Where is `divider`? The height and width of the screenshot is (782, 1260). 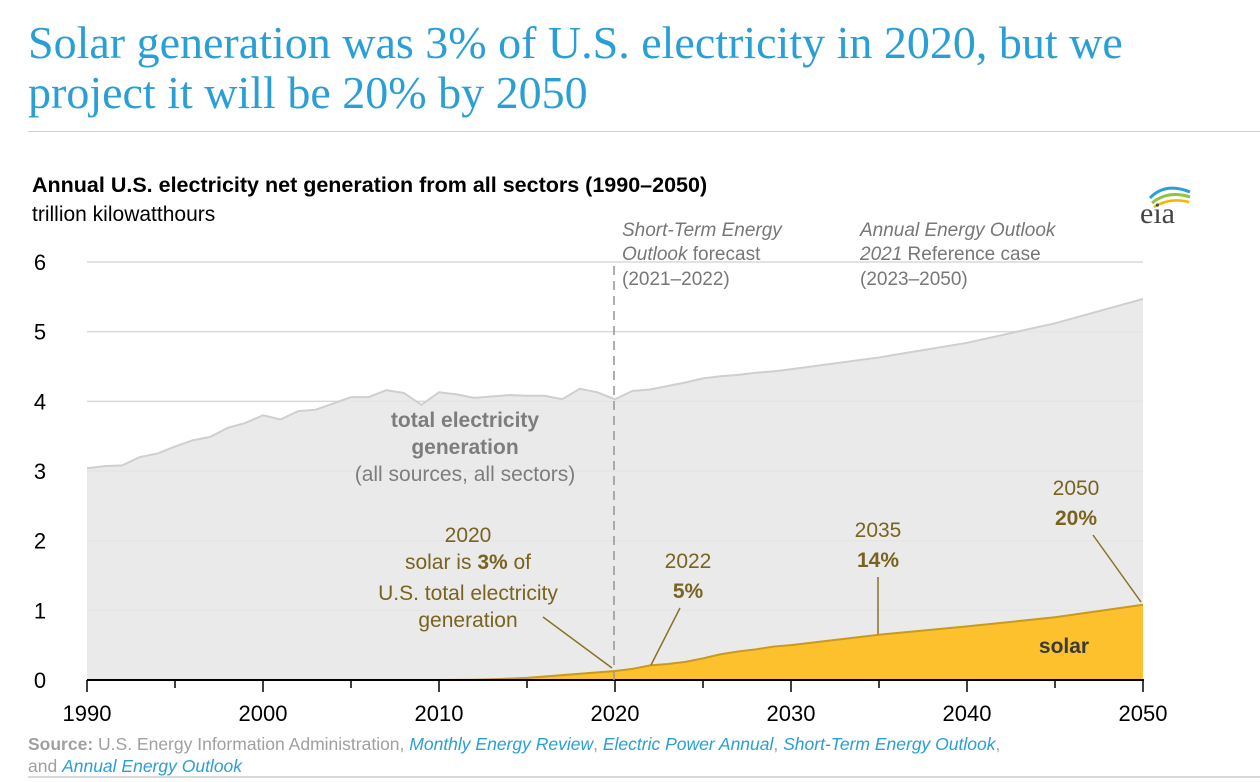
divider is located at coordinates (644, 131).